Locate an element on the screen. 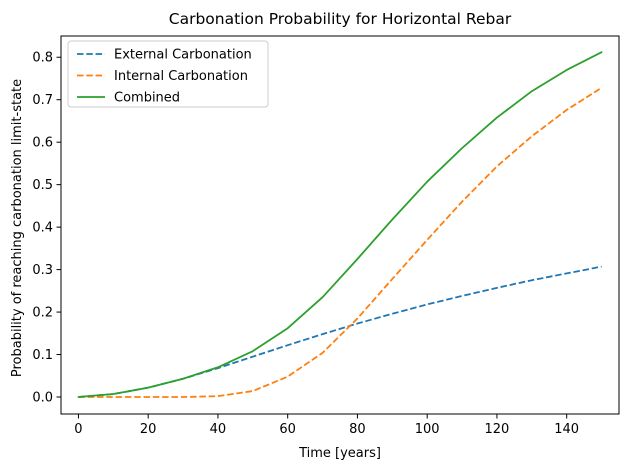 The height and width of the screenshot is (470, 630). legend-box is located at coordinates (168, 74).